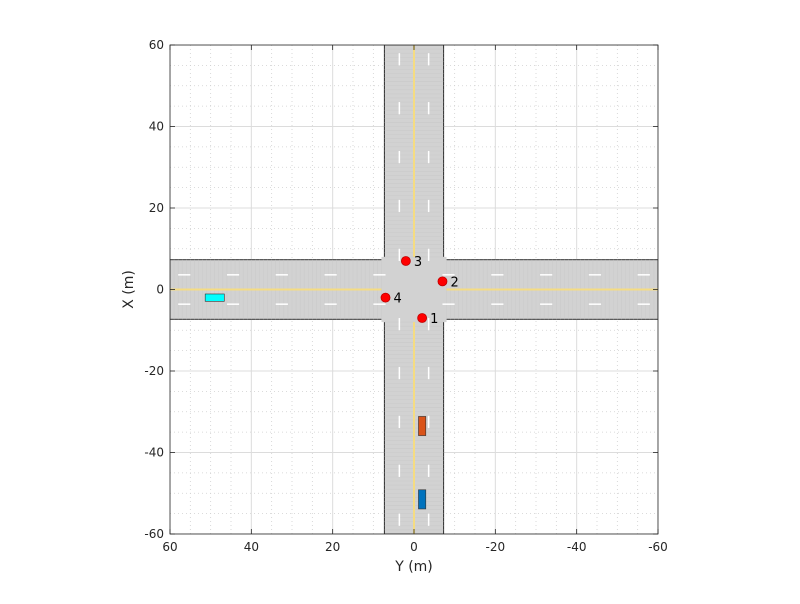 The image size is (800, 604). I want to click on waypoint-label: 3, so click(418, 262).